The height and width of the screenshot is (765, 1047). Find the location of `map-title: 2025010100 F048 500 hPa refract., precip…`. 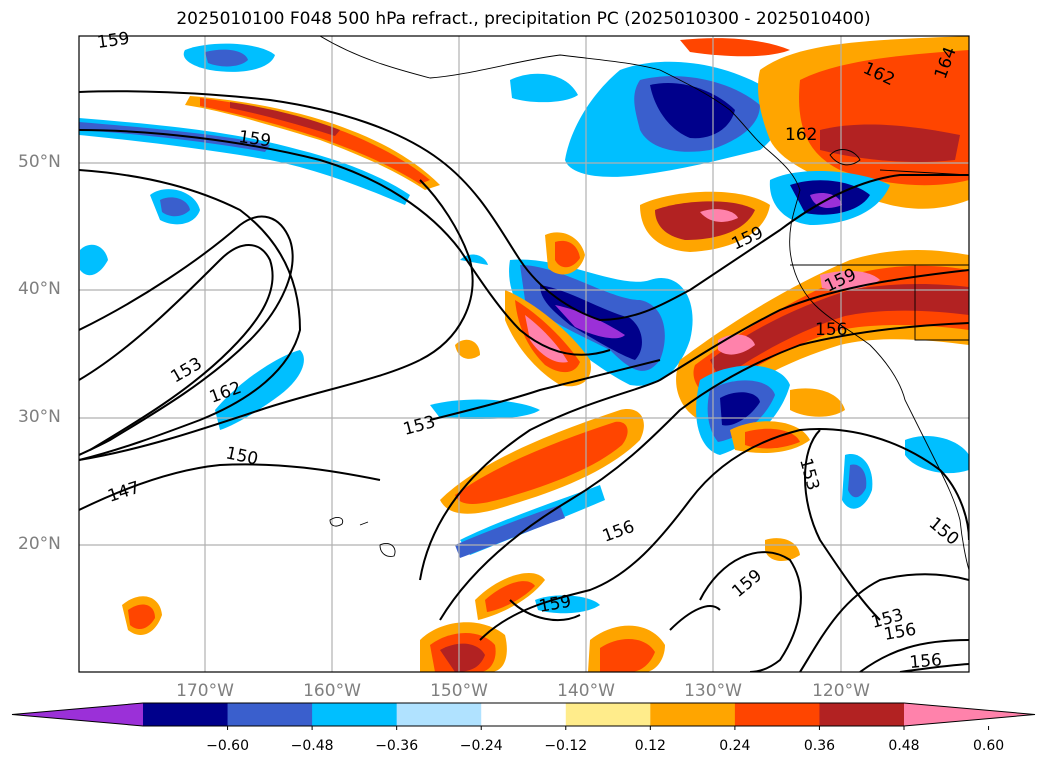

map-title: 2025010100 F048 500 hPa refract., precip… is located at coordinates (523, 19).